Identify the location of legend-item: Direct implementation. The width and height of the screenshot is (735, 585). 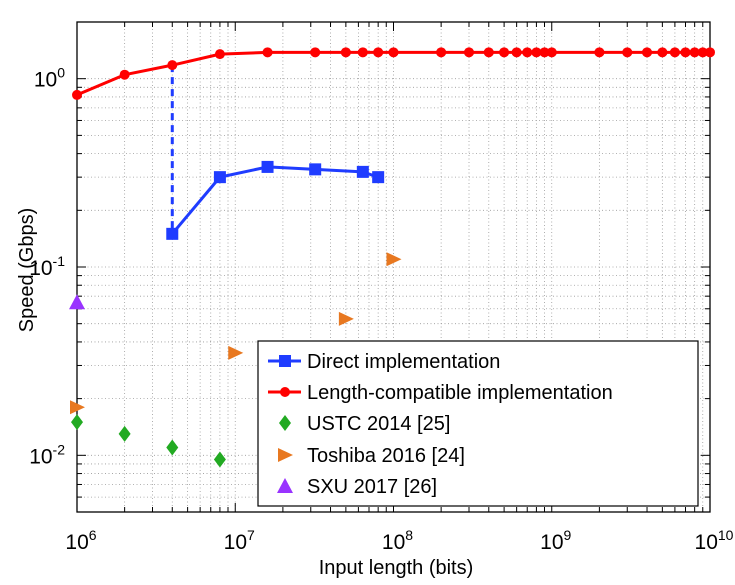
(384, 362).